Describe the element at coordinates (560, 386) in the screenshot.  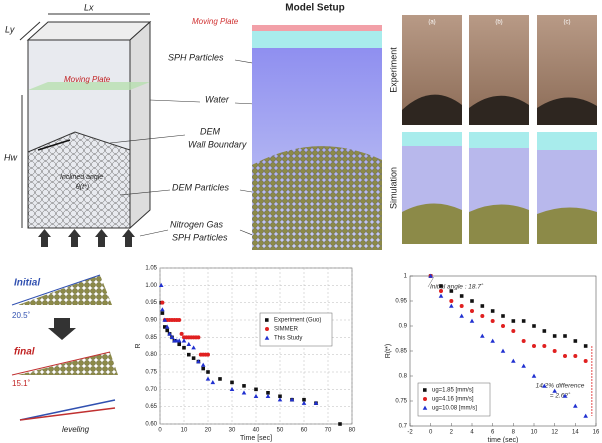
I see `annotation: 14.2% difference` at that location.